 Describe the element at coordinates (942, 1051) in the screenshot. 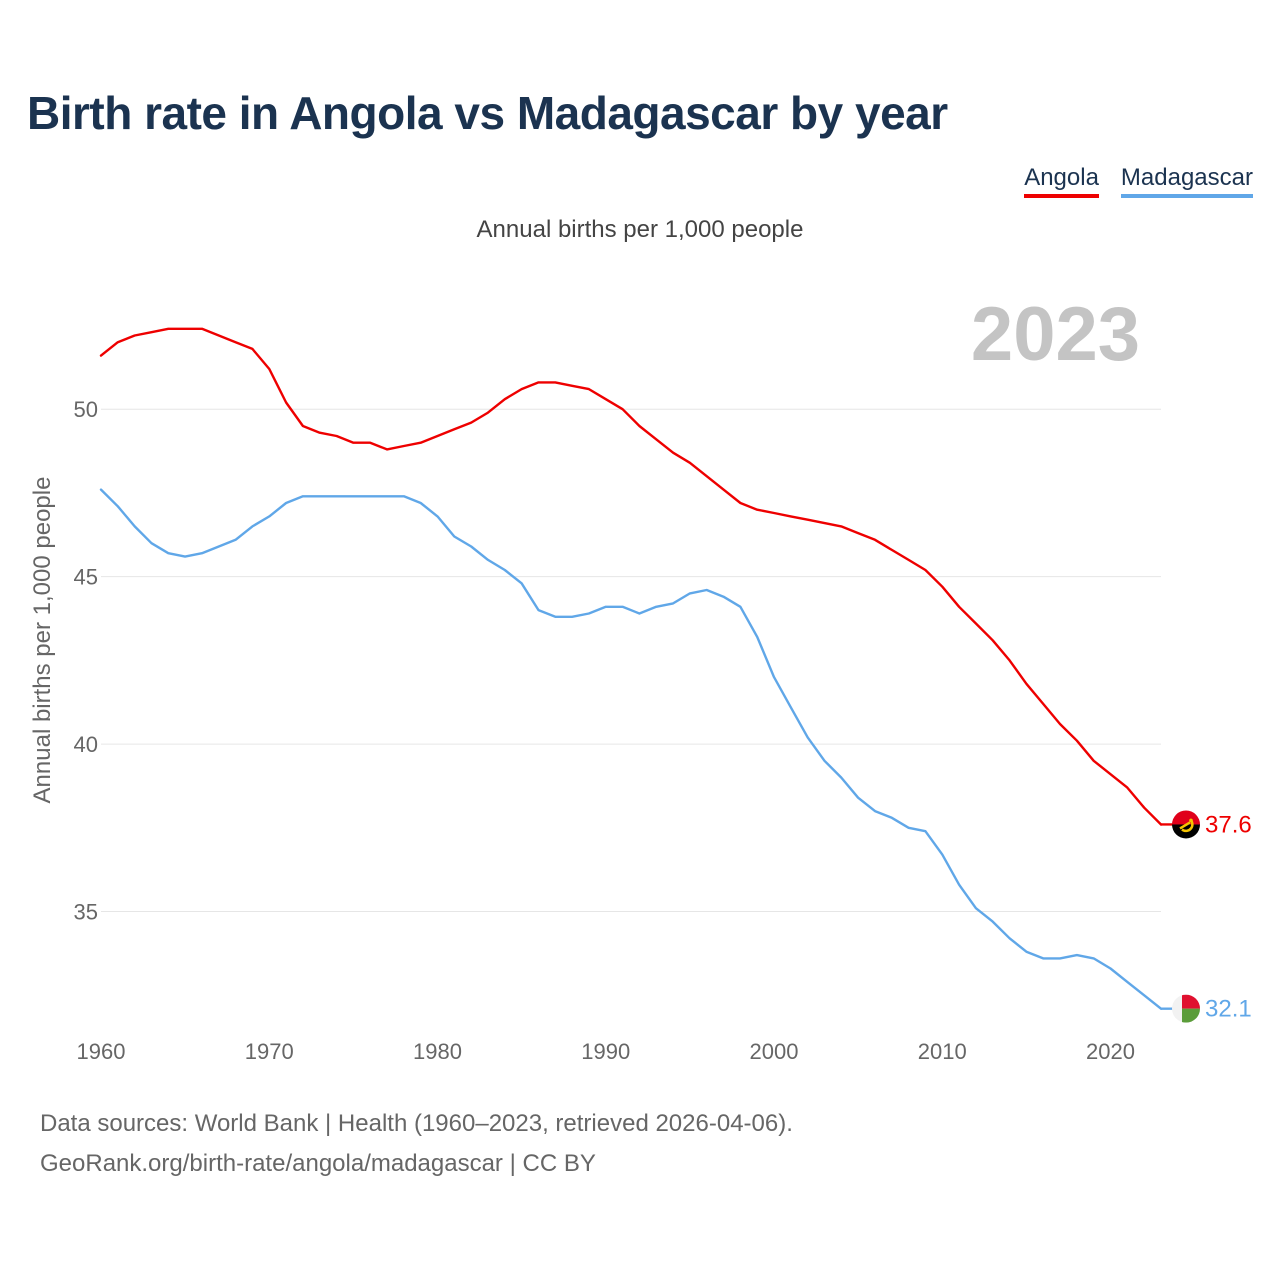

I see `x-tick-label: 2010` at that location.